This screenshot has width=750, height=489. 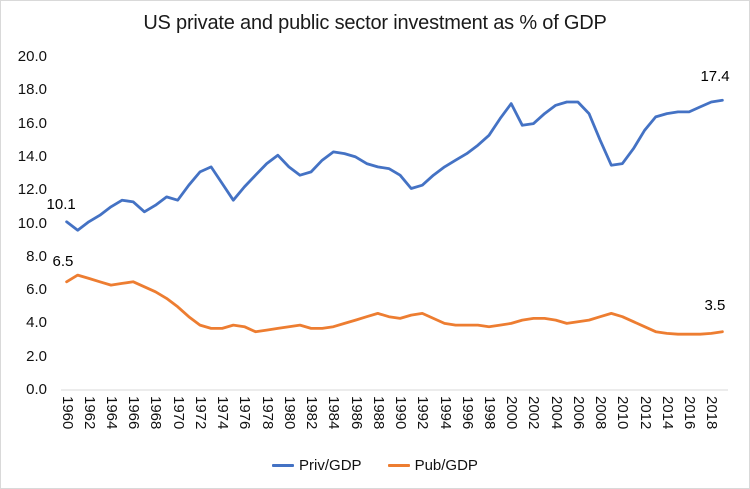 I want to click on x-tick-label: 1960, so click(x=67, y=413).